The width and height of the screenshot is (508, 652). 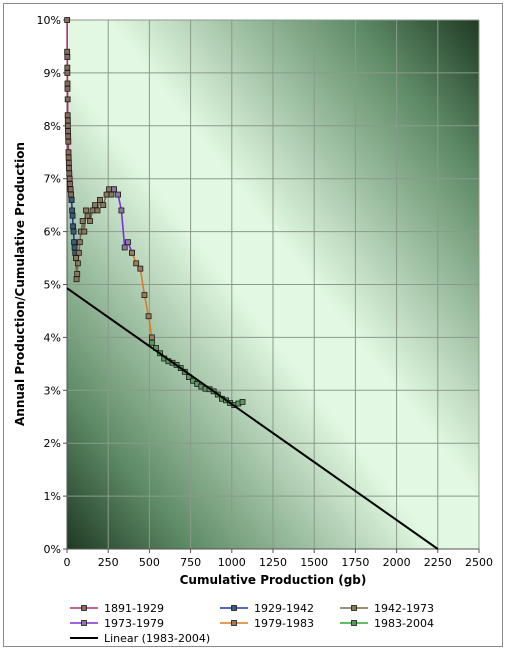 I want to click on y-tick-label: 1%, so click(x=52, y=496).